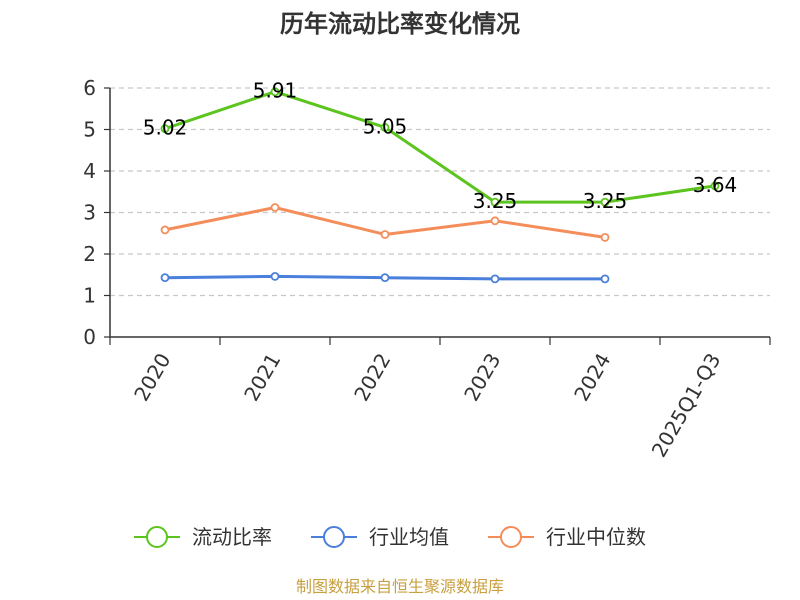 This screenshot has height=600, width=800. What do you see at coordinates (89, 171) in the screenshot?
I see `y-tick-label: 4` at bounding box center [89, 171].